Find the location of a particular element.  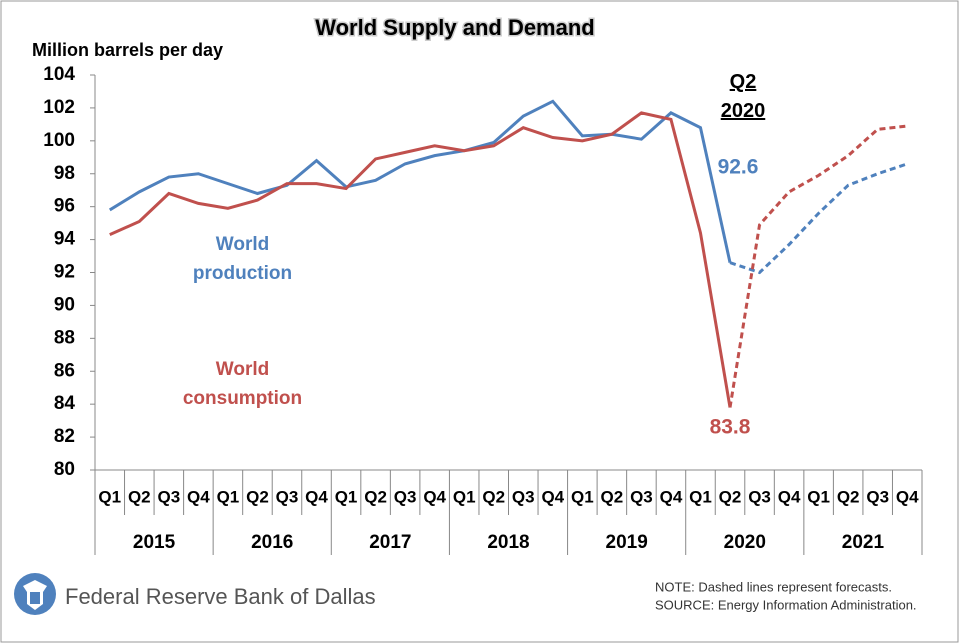

y-tick-label: 82 is located at coordinates (64, 436).